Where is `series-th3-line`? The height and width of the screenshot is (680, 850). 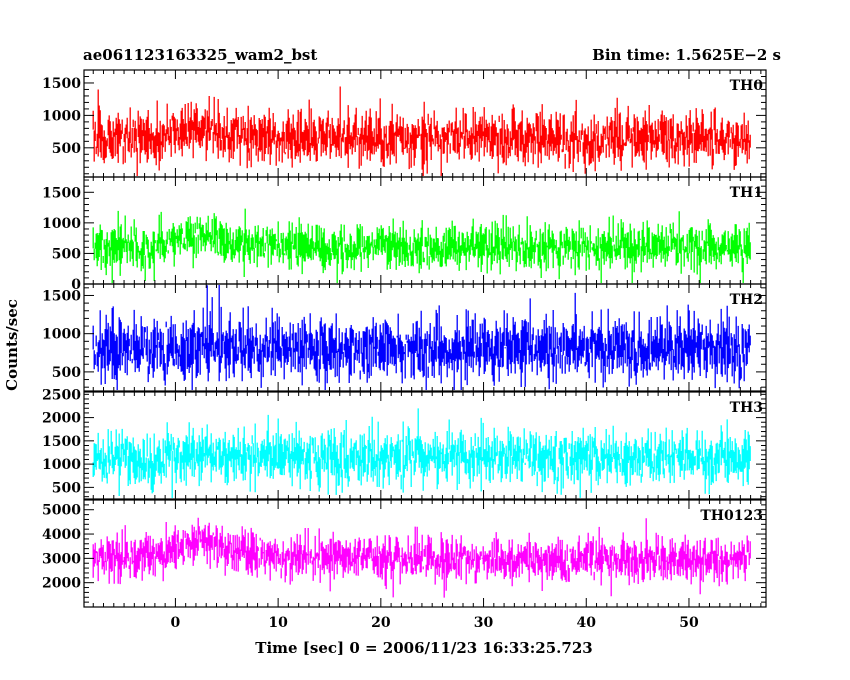
series-th3-line is located at coordinates (421, 453).